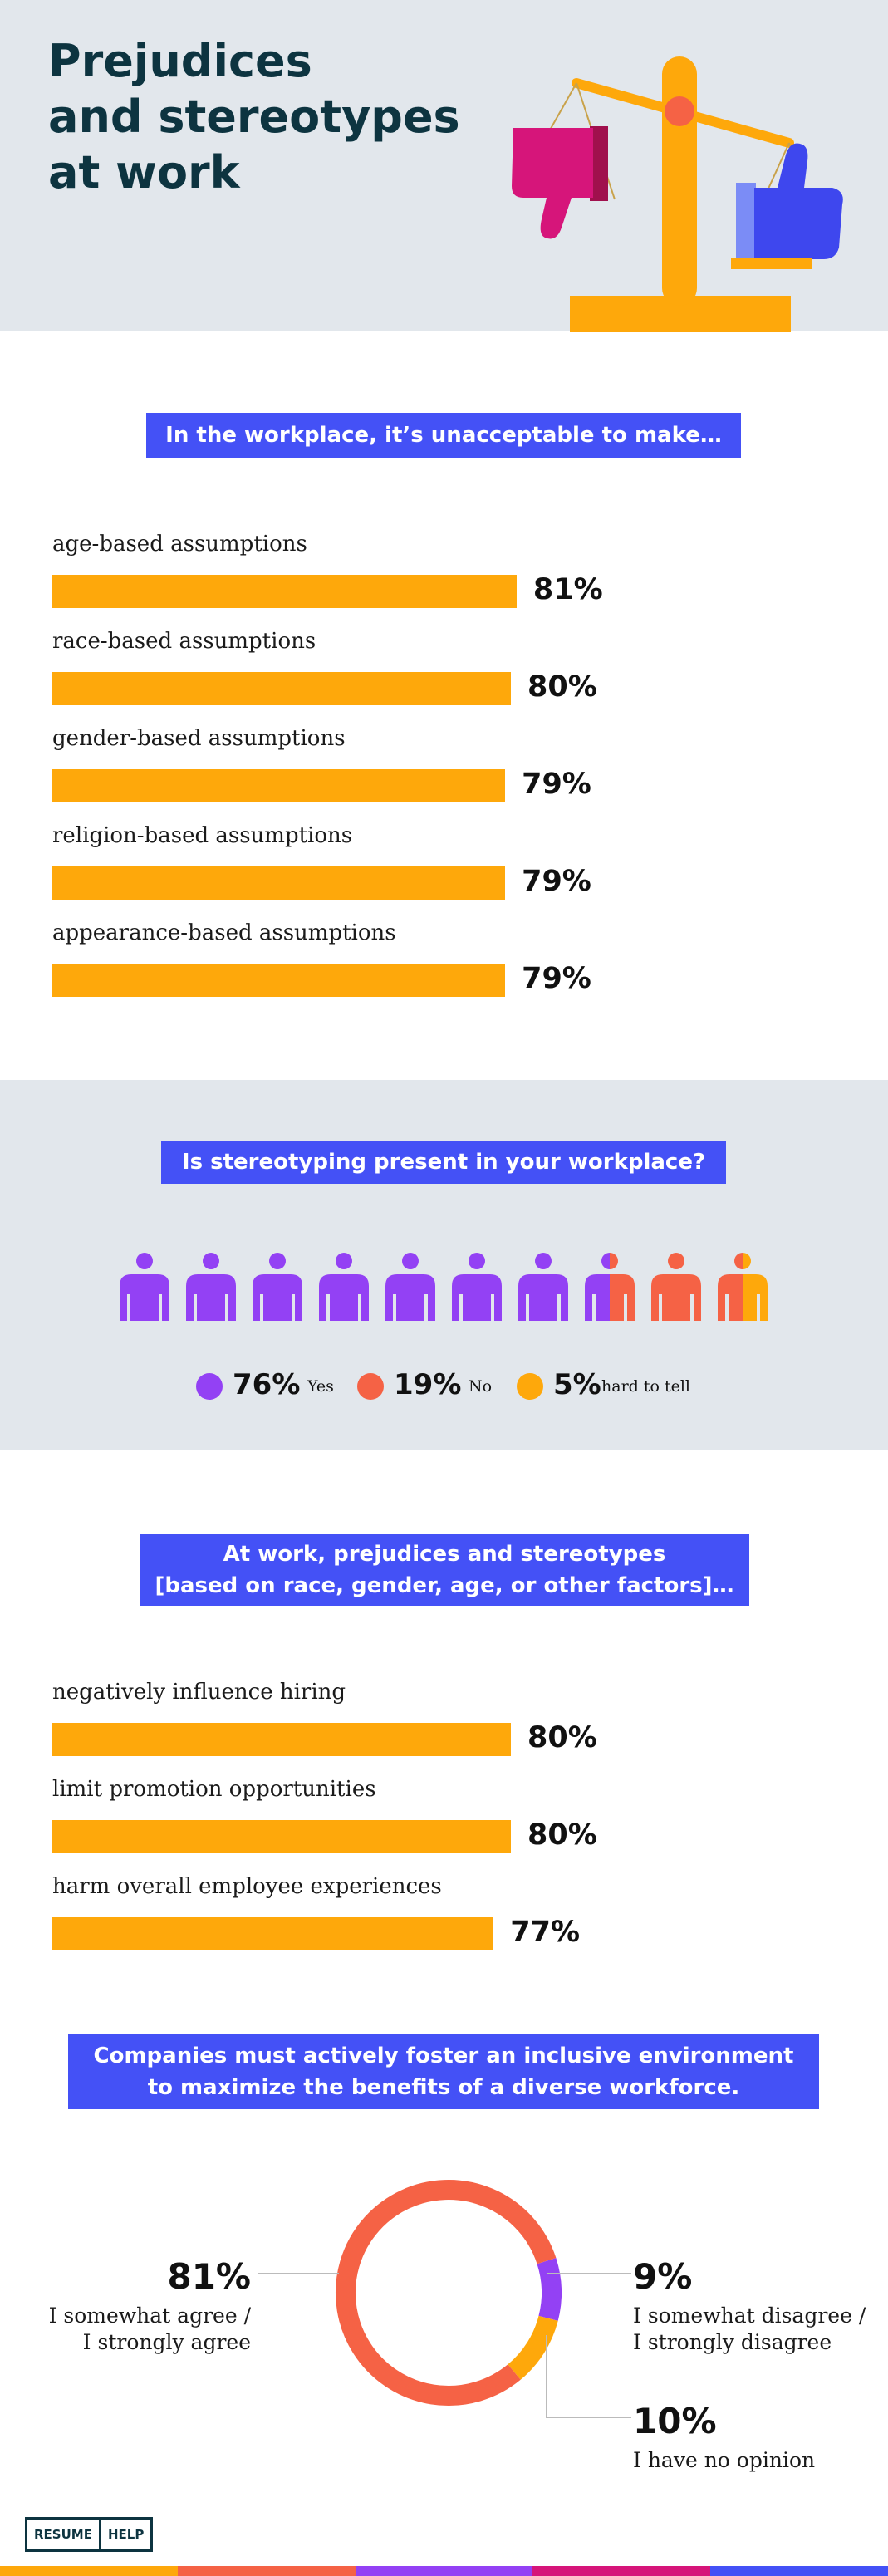  Describe the element at coordinates (560, 182) in the screenshot. I see `thumbs-down-icon` at that location.